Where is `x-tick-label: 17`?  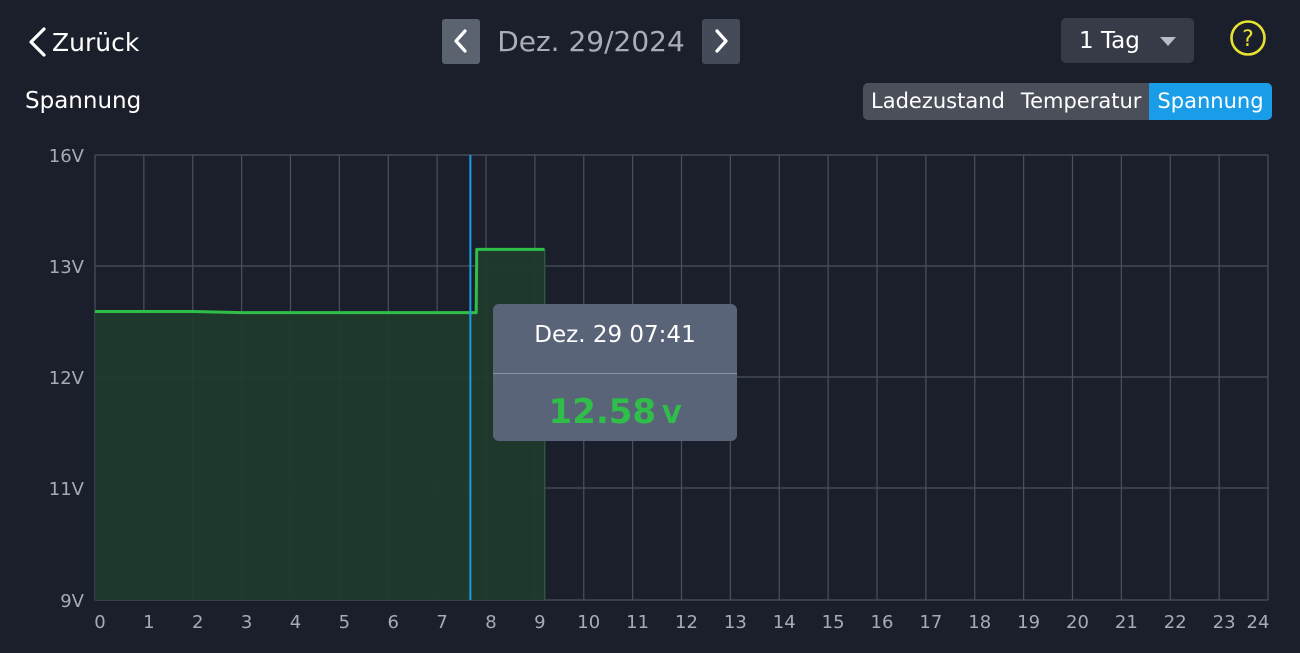
x-tick-label: 17 is located at coordinates (930, 622).